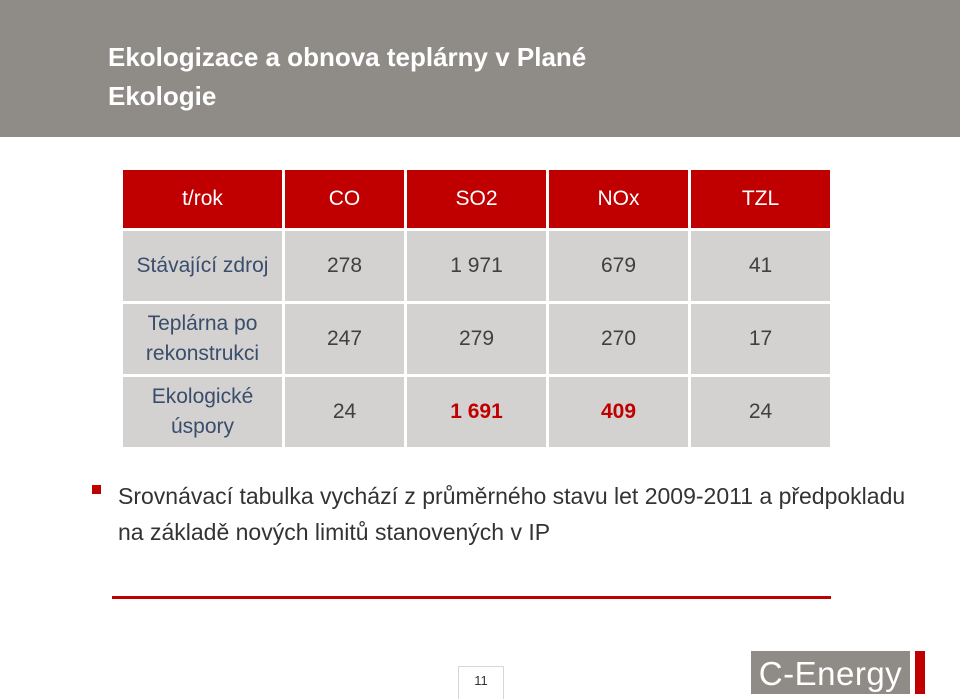 The height and width of the screenshot is (699, 960). I want to click on table-cell-highlight: 409, so click(618, 412).